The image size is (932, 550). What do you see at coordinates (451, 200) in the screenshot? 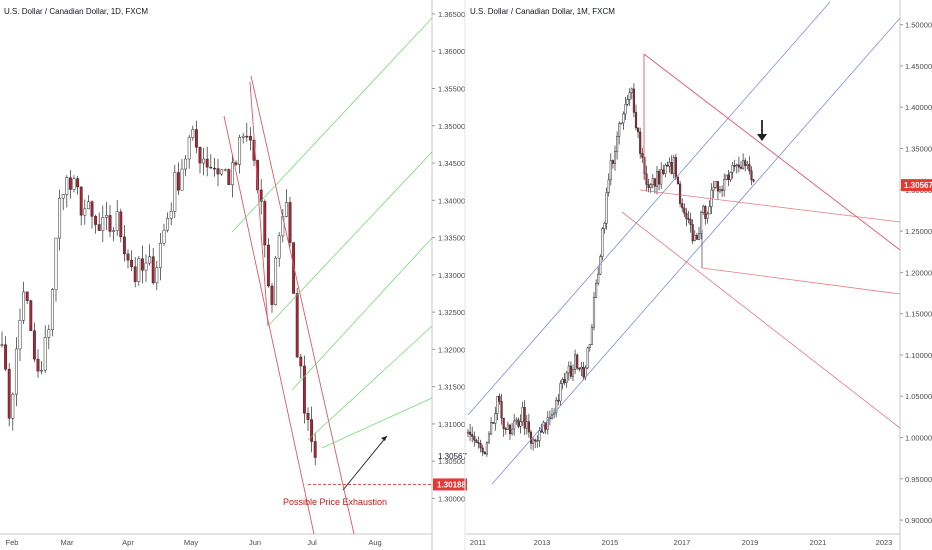
I see `daily-y-tick-label: 1.34000` at bounding box center [451, 200].